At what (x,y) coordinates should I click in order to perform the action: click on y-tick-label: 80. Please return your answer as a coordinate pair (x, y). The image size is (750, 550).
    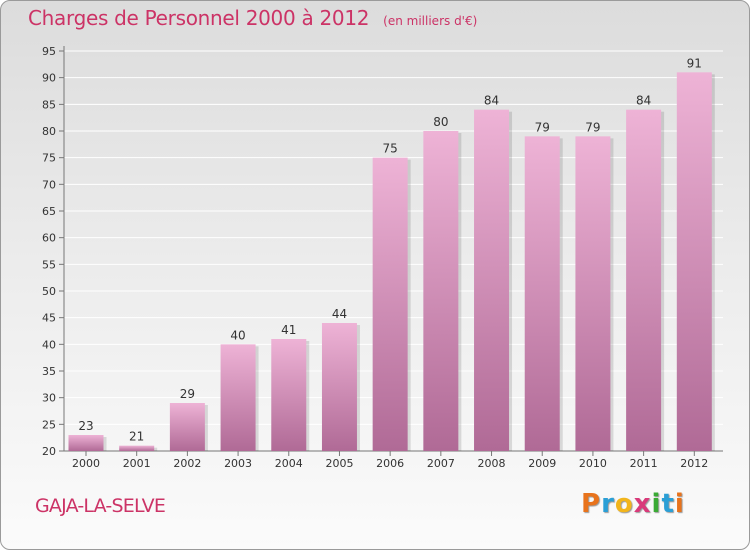
    Looking at the image, I should click on (49, 131).